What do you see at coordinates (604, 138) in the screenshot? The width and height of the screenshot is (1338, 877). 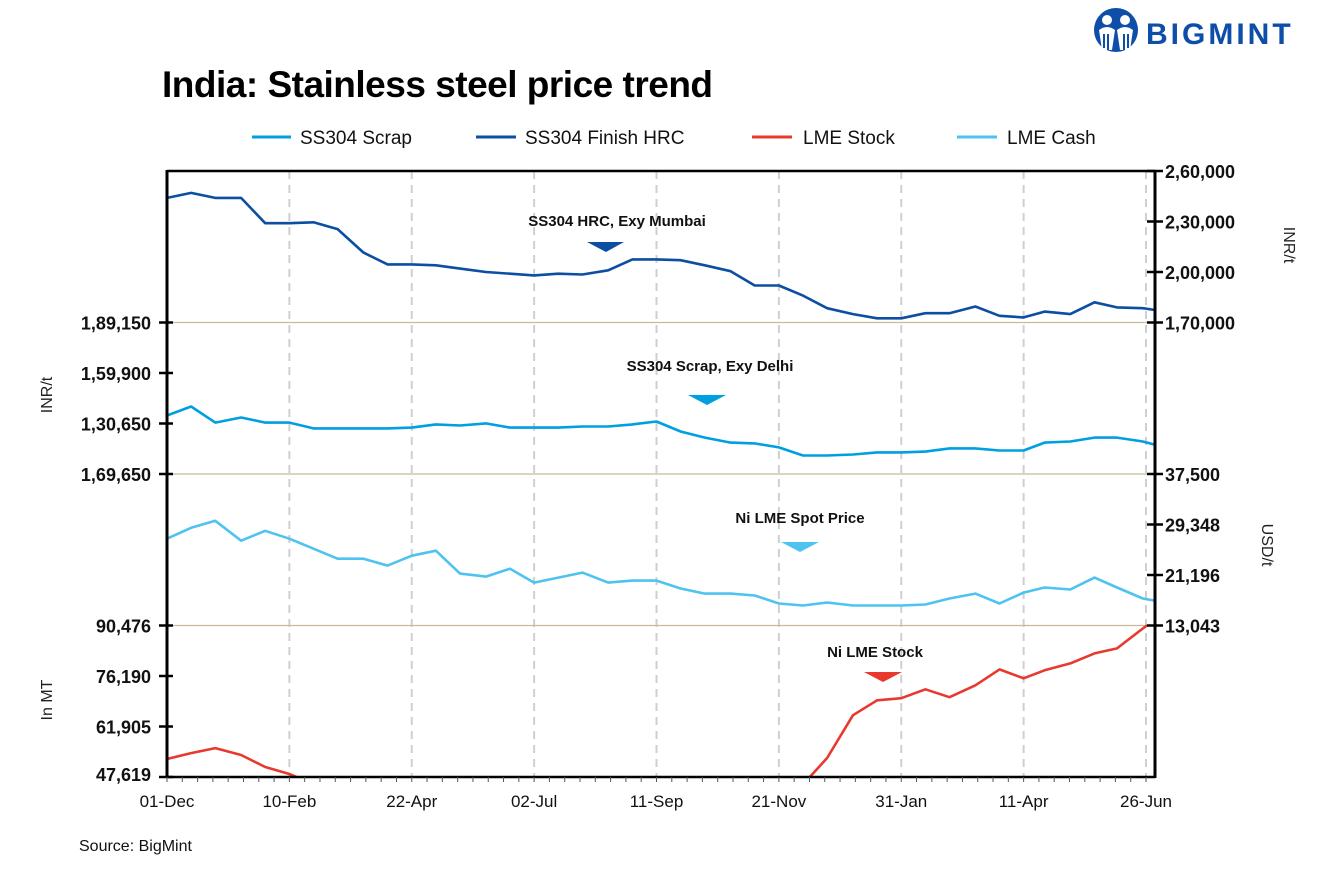 I see `legend-label: SS304 Finish HRC` at bounding box center [604, 138].